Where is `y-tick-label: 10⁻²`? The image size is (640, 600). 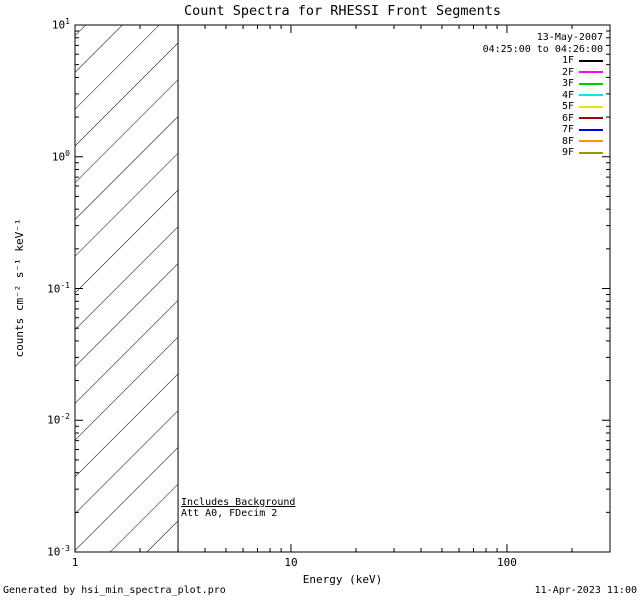 y-tick-label: 10⁻² is located at coordinates (58, 419).